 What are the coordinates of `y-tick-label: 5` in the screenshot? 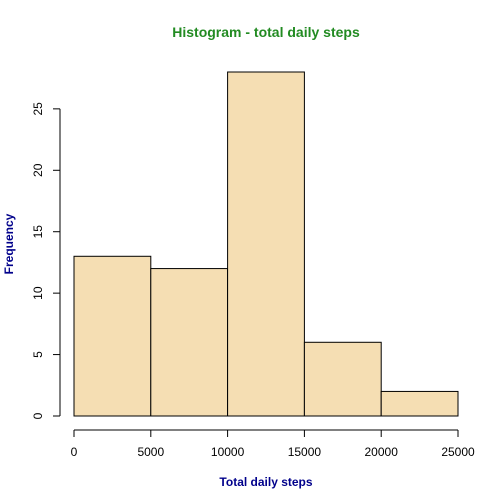 It's located at (38, 354).